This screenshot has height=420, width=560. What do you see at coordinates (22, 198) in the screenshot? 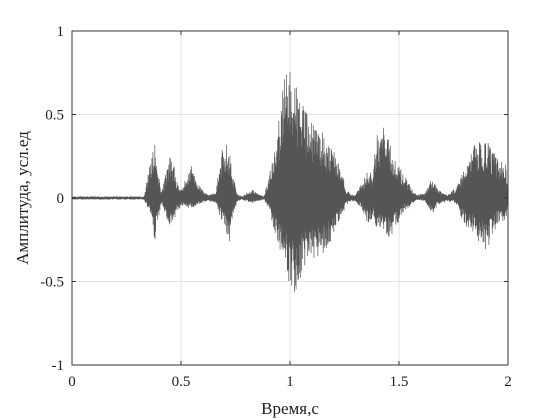
I see `y-axis-label: Амплитуда, усл.ед` at bounding box center [22, 198].